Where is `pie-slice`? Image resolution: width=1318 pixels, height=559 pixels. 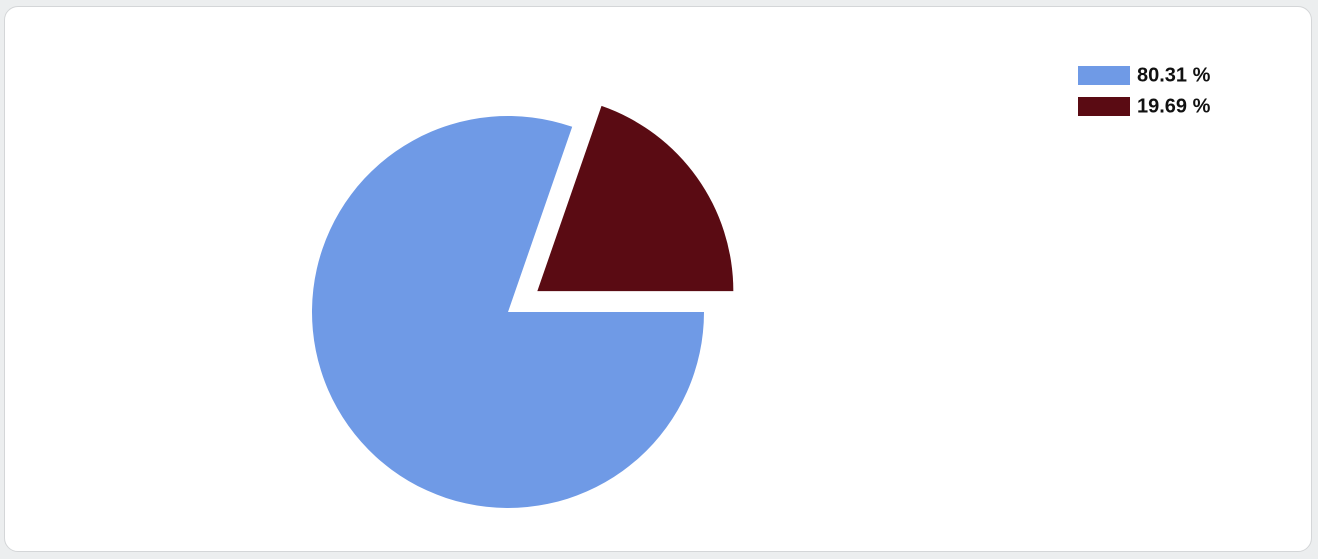 pie-slice is located at coordinates (635, 198).